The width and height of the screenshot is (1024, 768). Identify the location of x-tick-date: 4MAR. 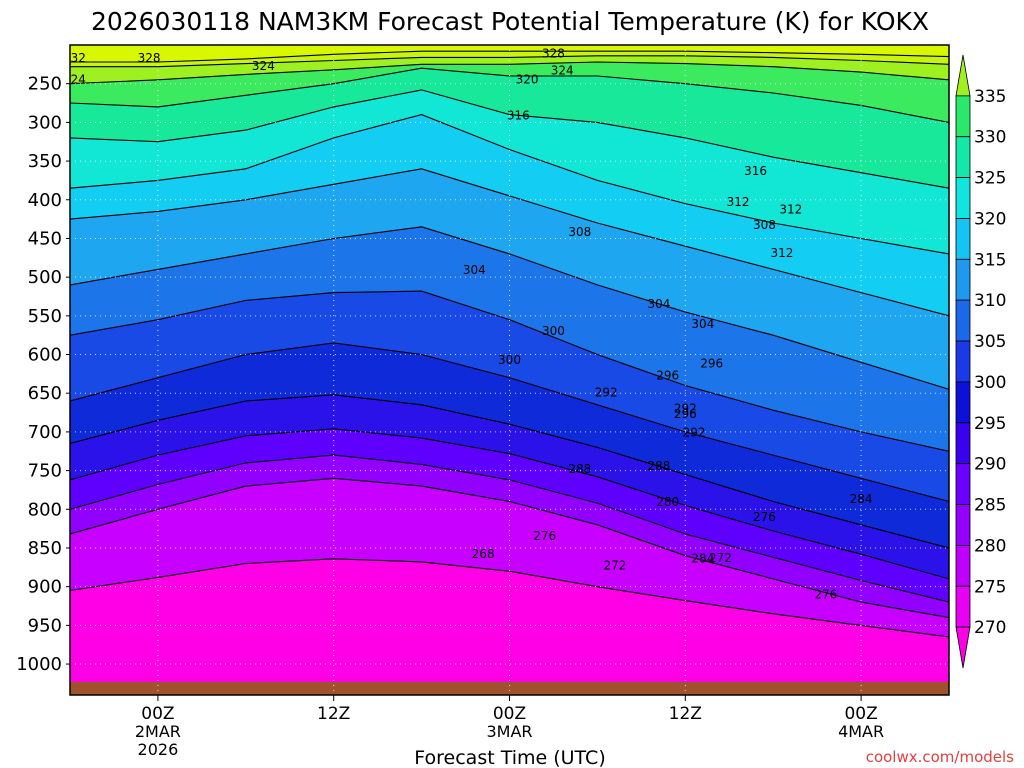
(861, 731).